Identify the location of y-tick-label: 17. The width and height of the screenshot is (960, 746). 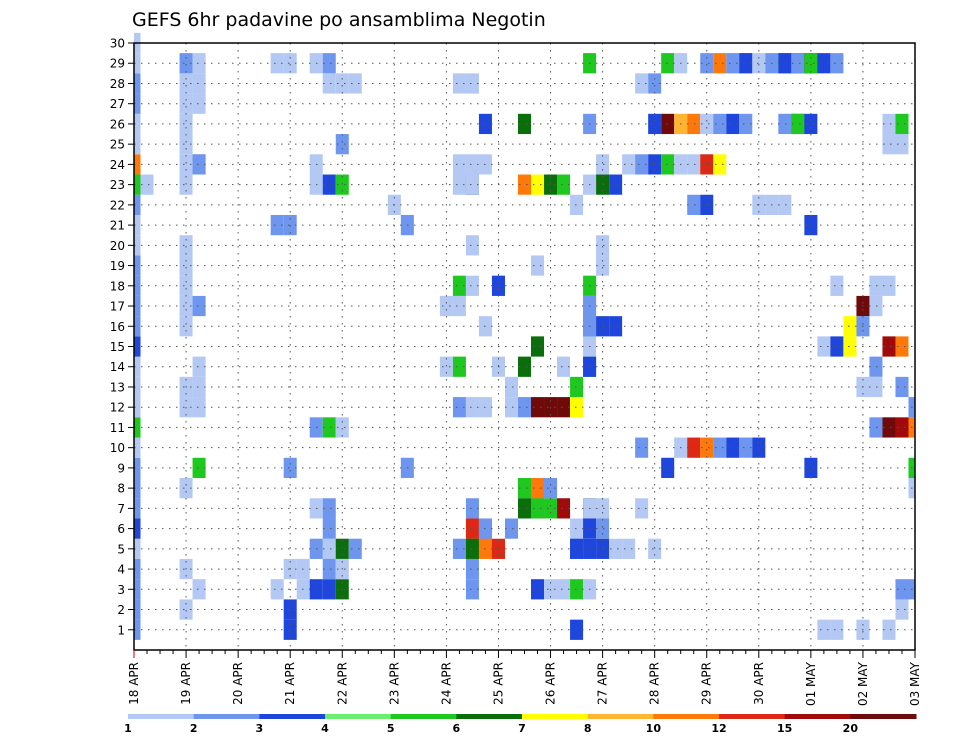
(117, 307).